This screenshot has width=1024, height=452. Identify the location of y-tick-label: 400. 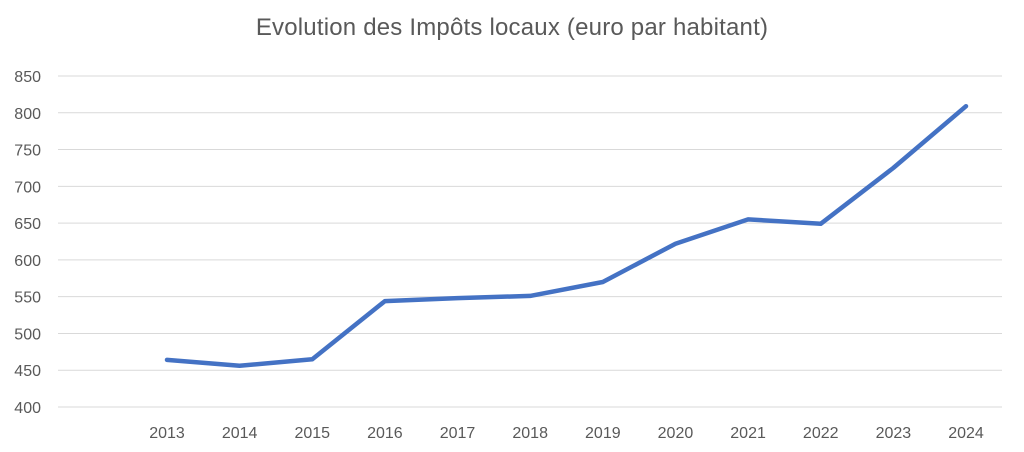
(27, 408).